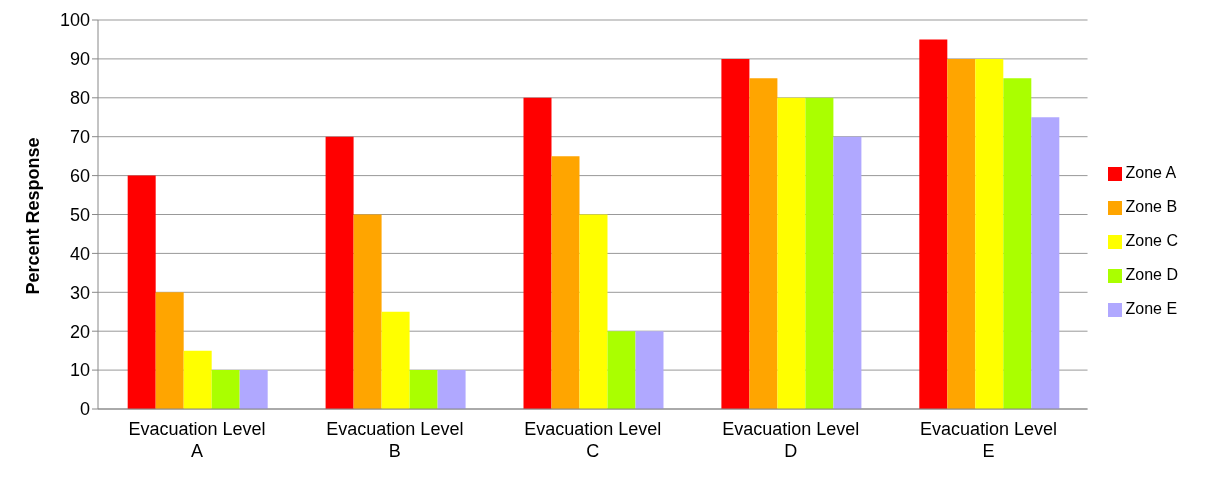 This screenshot has height=482, width=1206. I want to click on legend-label: Zone A, so click(1151, 172).